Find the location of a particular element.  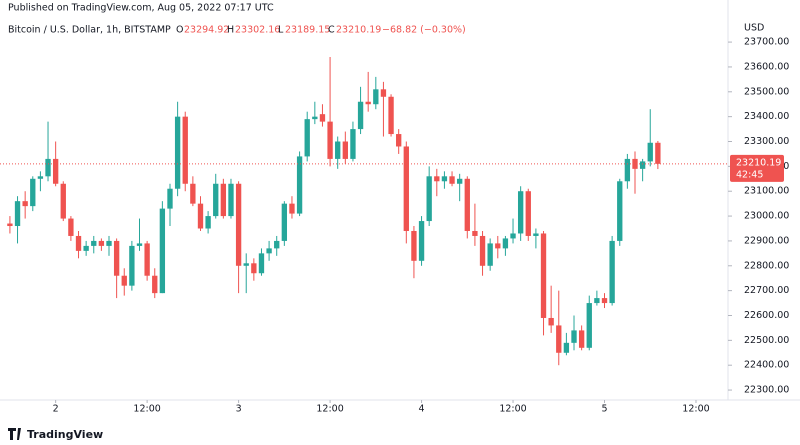

y-tick-label: 22700.00 is located at coordinates (766, 290).